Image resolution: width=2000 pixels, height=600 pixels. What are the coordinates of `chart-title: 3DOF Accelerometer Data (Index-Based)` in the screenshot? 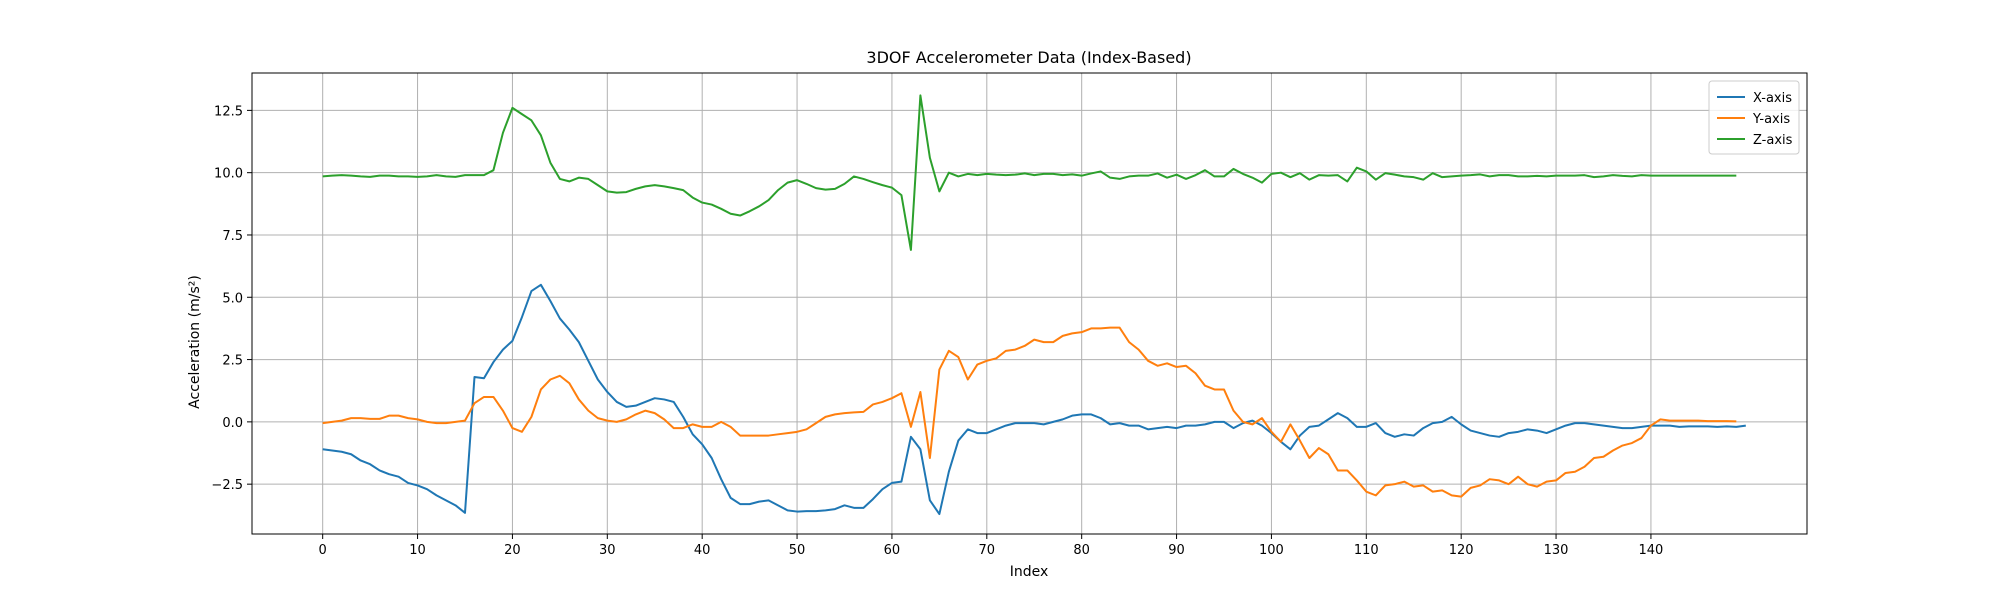 It's located at (1028, 57).